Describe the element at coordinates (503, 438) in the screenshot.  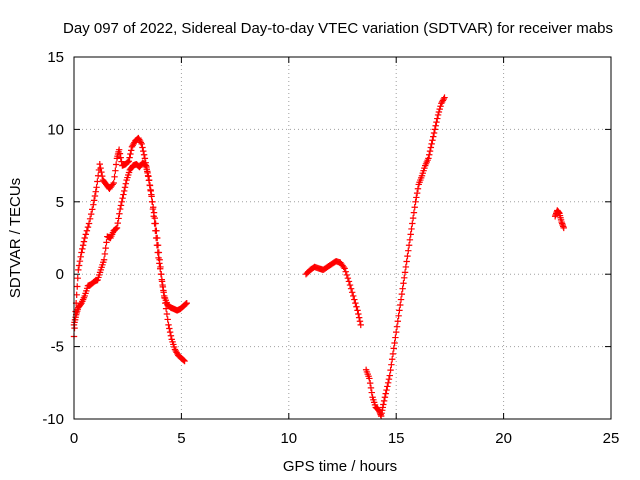
I see `x-tick-label: 20` at that location.